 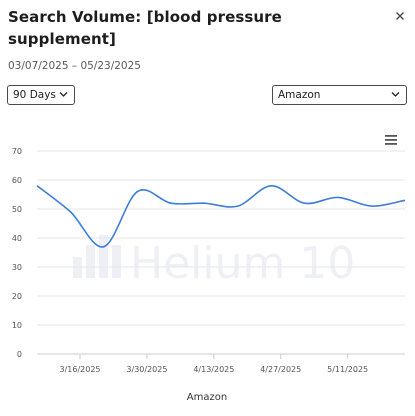 What do you see at coordinates (17, 209) in the screenshot?
I see `y-tick-label: 50` at bounding box center [17, 209].